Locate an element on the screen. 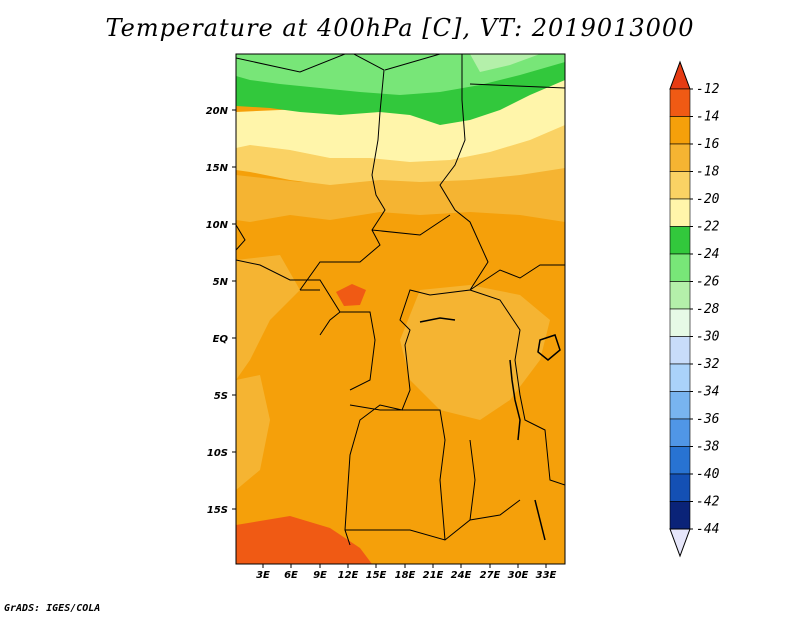 The height and width of the screenshot is (618, 800). lon-tick-label: 12E is located at coordinates (348, 575).